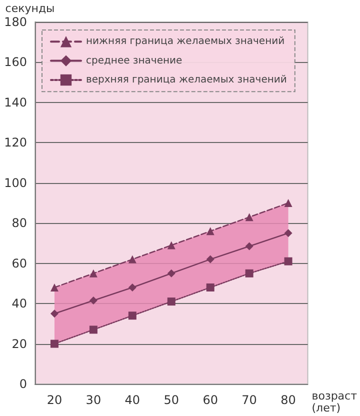 This screenshot has width=360, height=416. Describe the element at coordinates (94, 400) in the screenshot. I see `x-tick-label: 30` at that location.